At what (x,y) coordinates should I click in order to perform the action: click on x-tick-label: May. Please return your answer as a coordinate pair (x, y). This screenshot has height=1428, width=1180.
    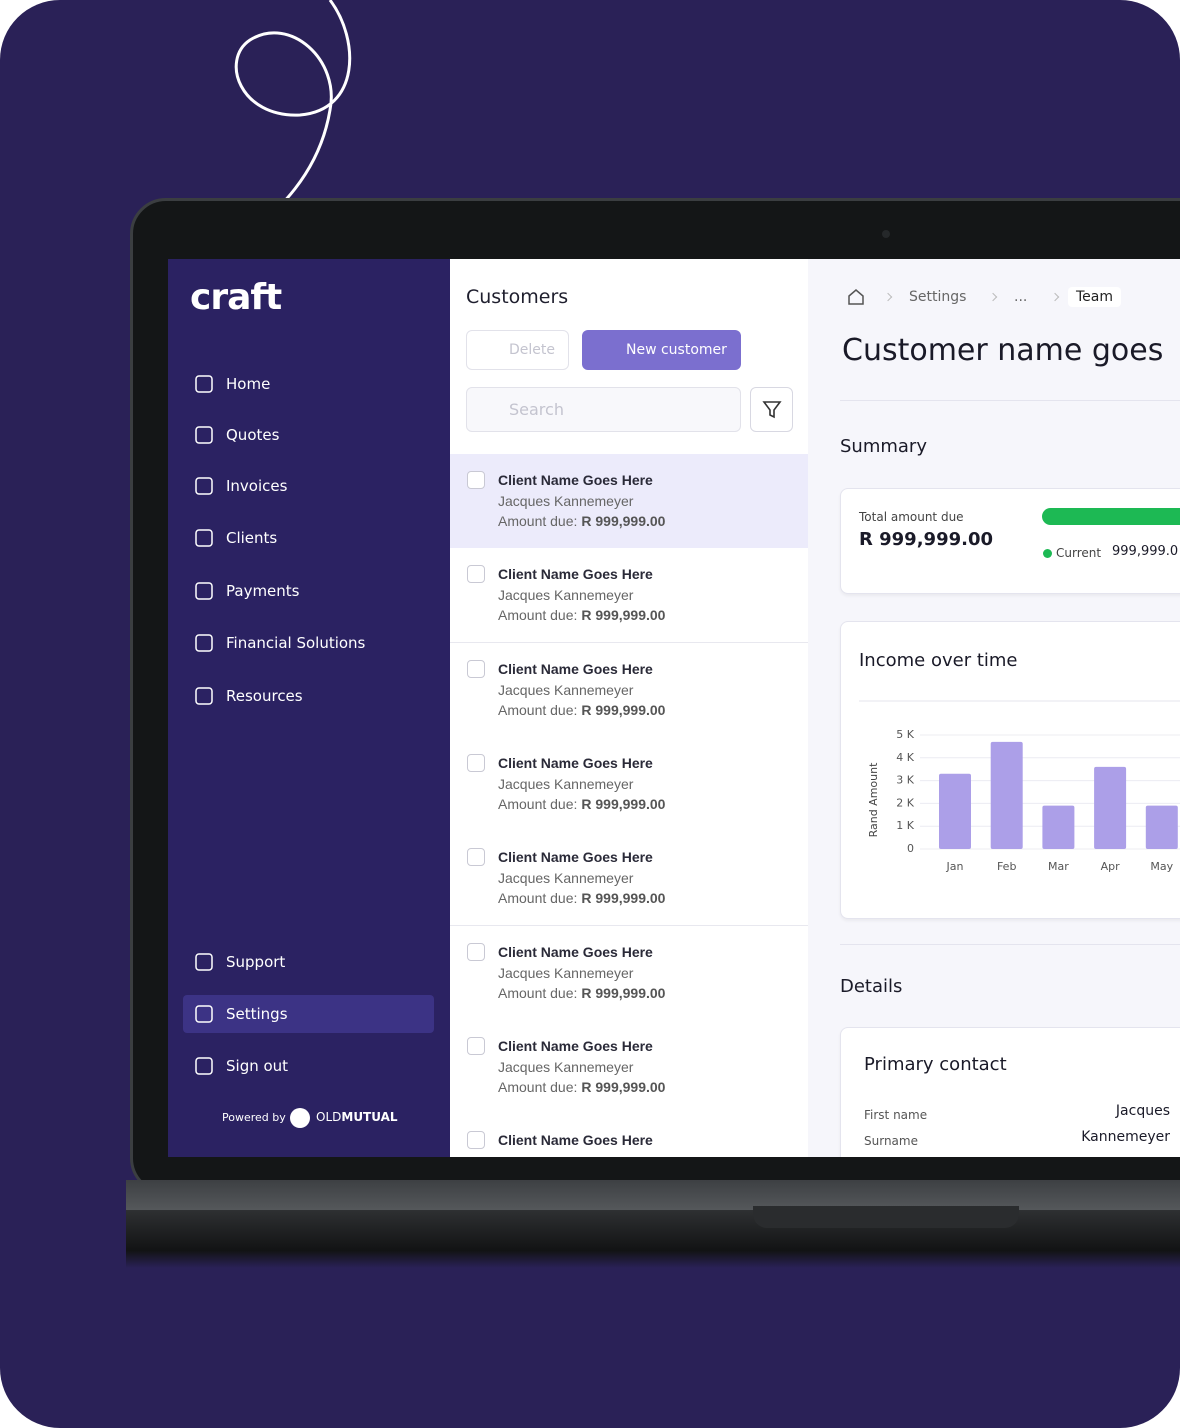
    Looking at the image, I should click on (1161, 866).